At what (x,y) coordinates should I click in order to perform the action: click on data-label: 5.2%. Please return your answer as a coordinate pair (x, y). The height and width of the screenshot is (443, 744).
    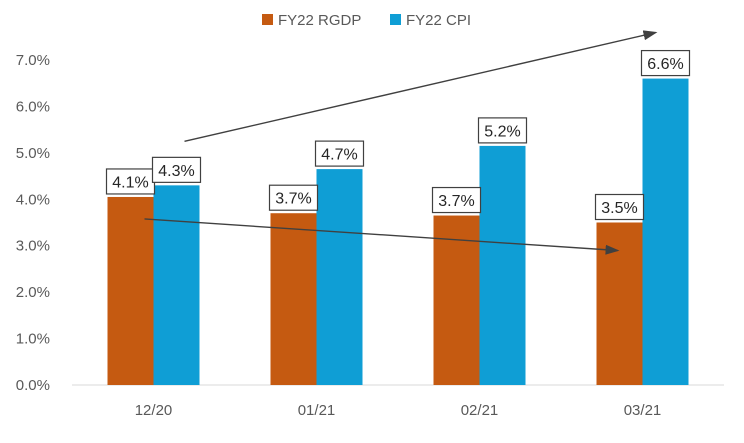
    Looking at the image, I should click on (502, 131).